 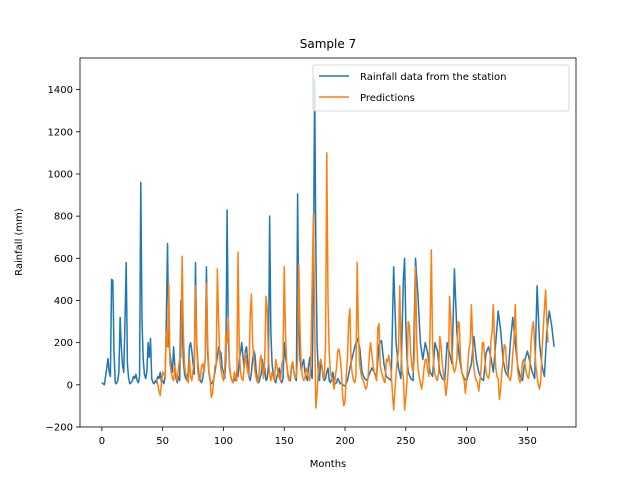 I want to click on y-tick-label: 800, so click(x=63, y=217).